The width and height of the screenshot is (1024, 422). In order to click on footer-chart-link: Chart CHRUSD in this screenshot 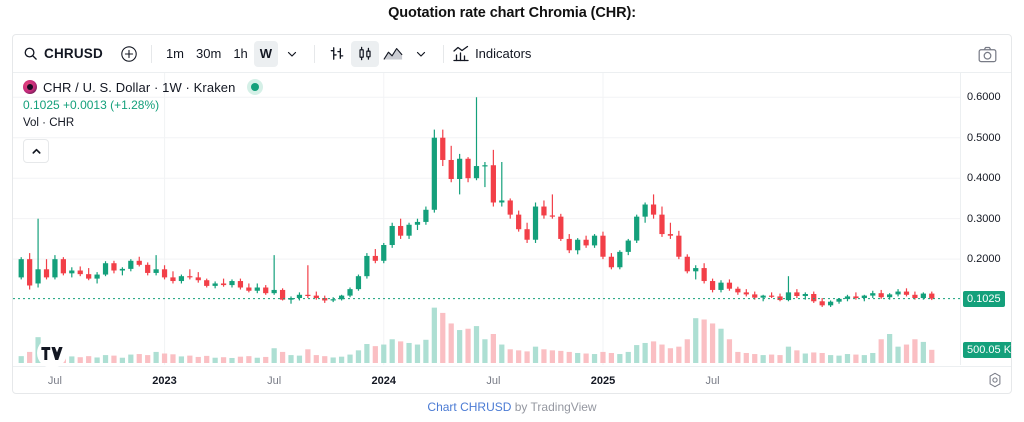, I will do `click(469, 407)`.